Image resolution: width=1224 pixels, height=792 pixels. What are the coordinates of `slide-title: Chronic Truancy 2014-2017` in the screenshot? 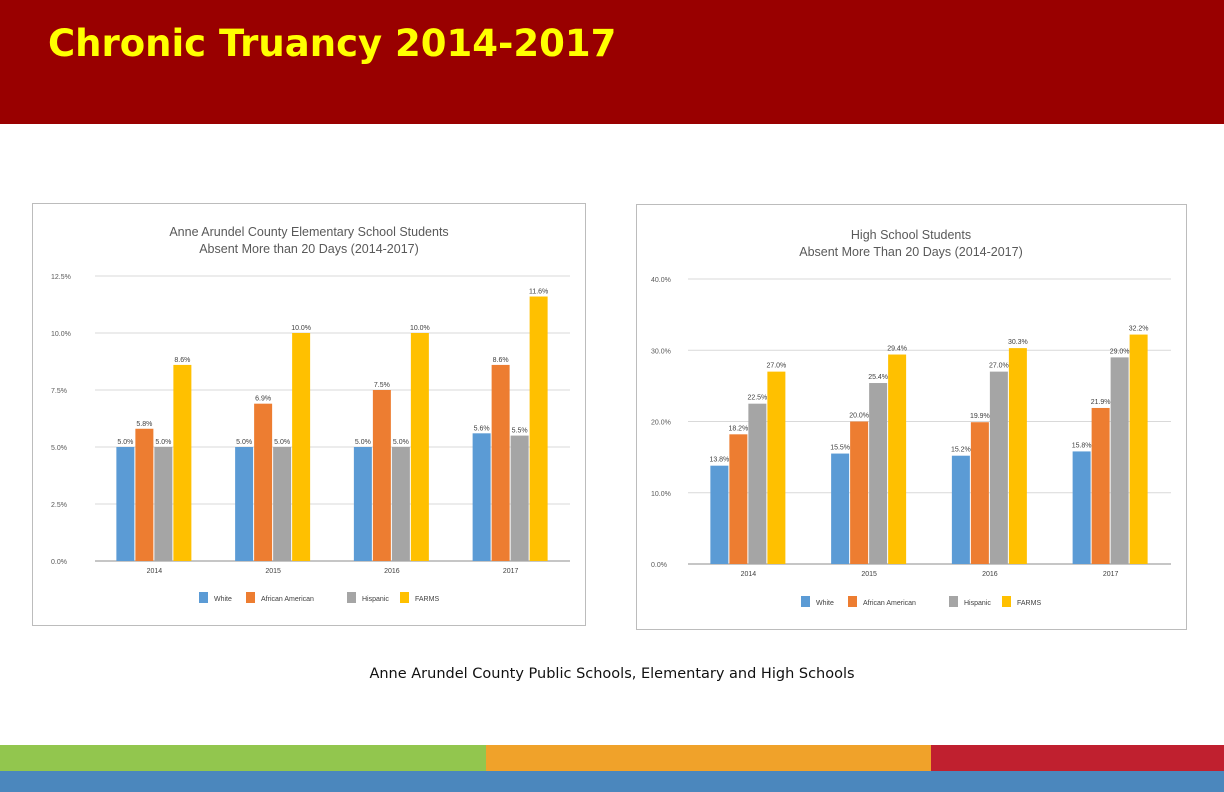 It's located at (332, 43).